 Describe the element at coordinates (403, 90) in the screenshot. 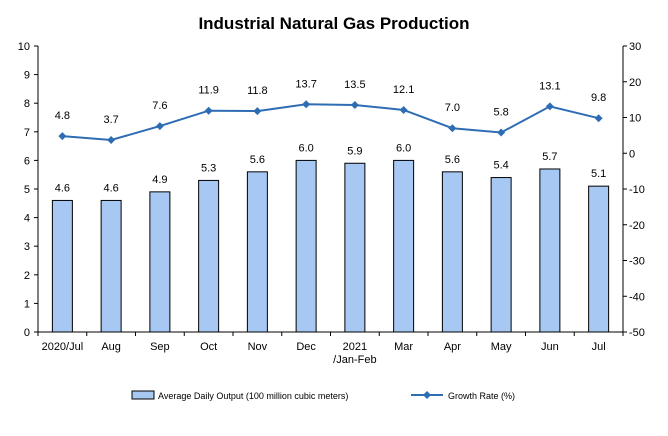

I see `line-value-label: 12.1` at that location.